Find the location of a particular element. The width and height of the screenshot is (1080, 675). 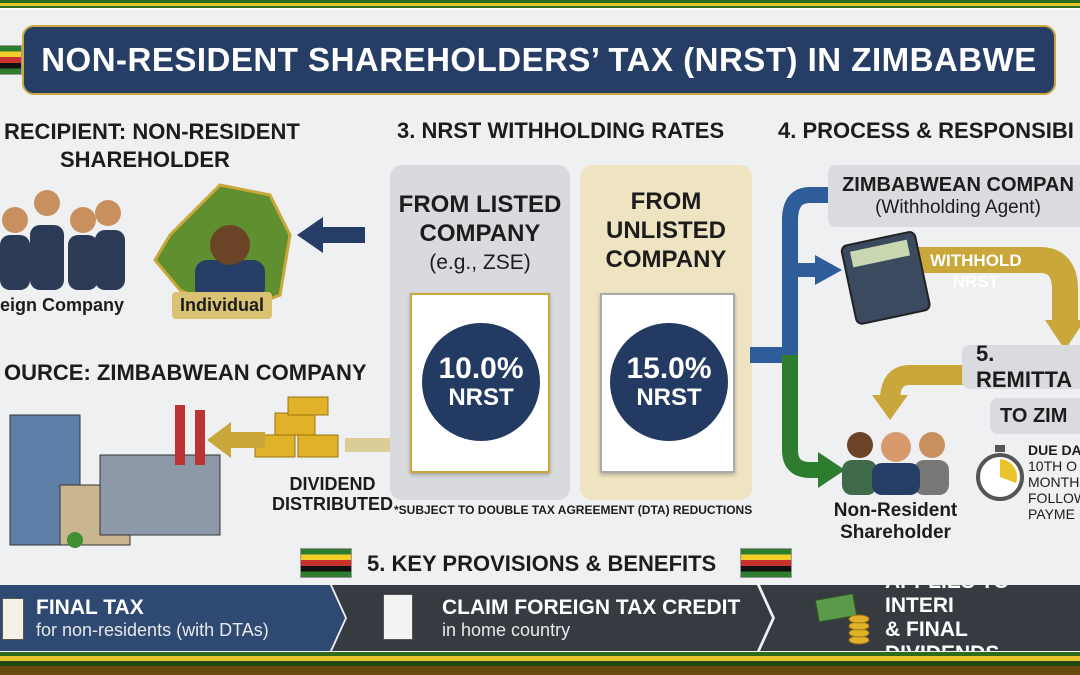

recipient-heading-line1: RECIPIENT: NON-RESIDENT is located at coordinates (152, 131).